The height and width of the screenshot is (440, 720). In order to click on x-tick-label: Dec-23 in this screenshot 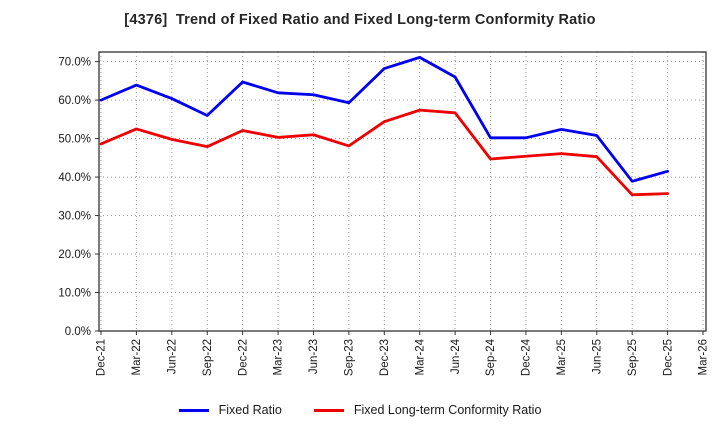, I will do `click(385, 357)`.